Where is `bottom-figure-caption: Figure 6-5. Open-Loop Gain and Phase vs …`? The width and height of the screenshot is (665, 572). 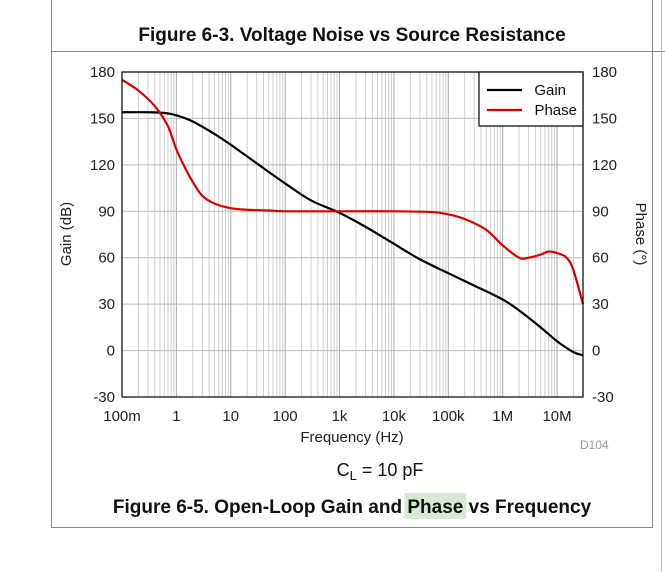
bottom-figure-caption: Figure 6-5. Open-Loop Gain and Phase vs … is located at coordinates (352, 507).